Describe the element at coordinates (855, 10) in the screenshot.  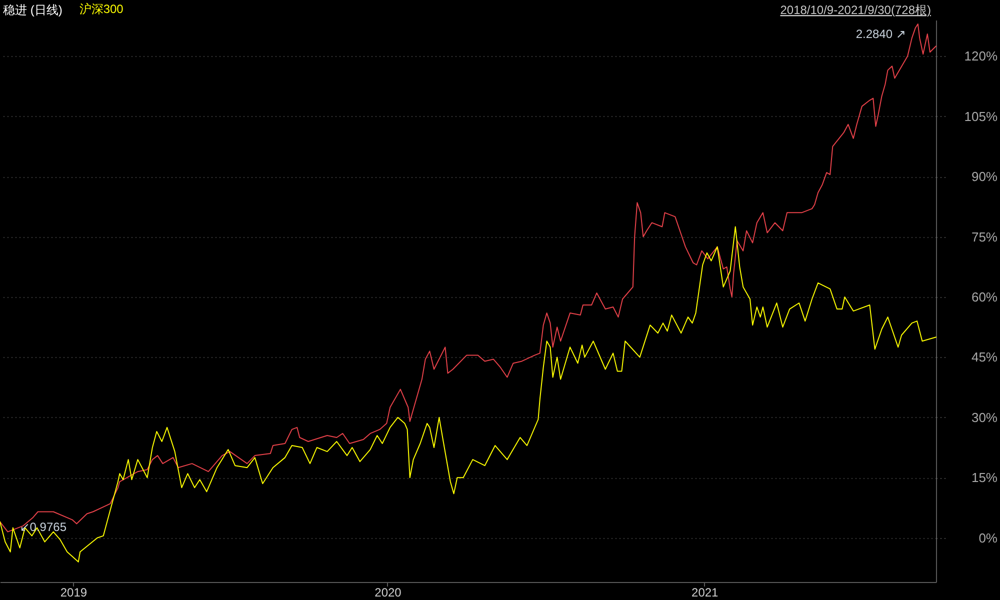
I see `text: 2018/10/9-2021/9/30(728根)` at that location.